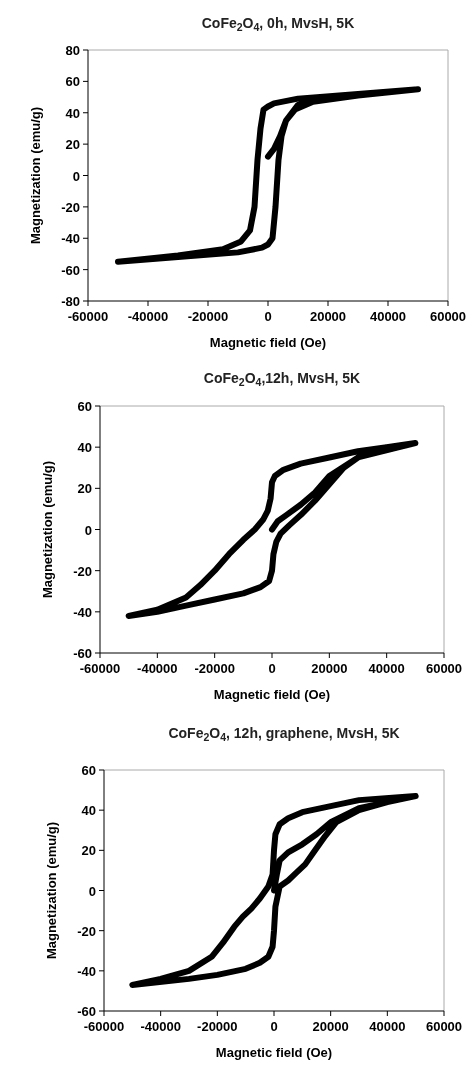  Describe the element at coordinates (72, 50) in the screenshot. I see `y-tick-label: 80` at that location.